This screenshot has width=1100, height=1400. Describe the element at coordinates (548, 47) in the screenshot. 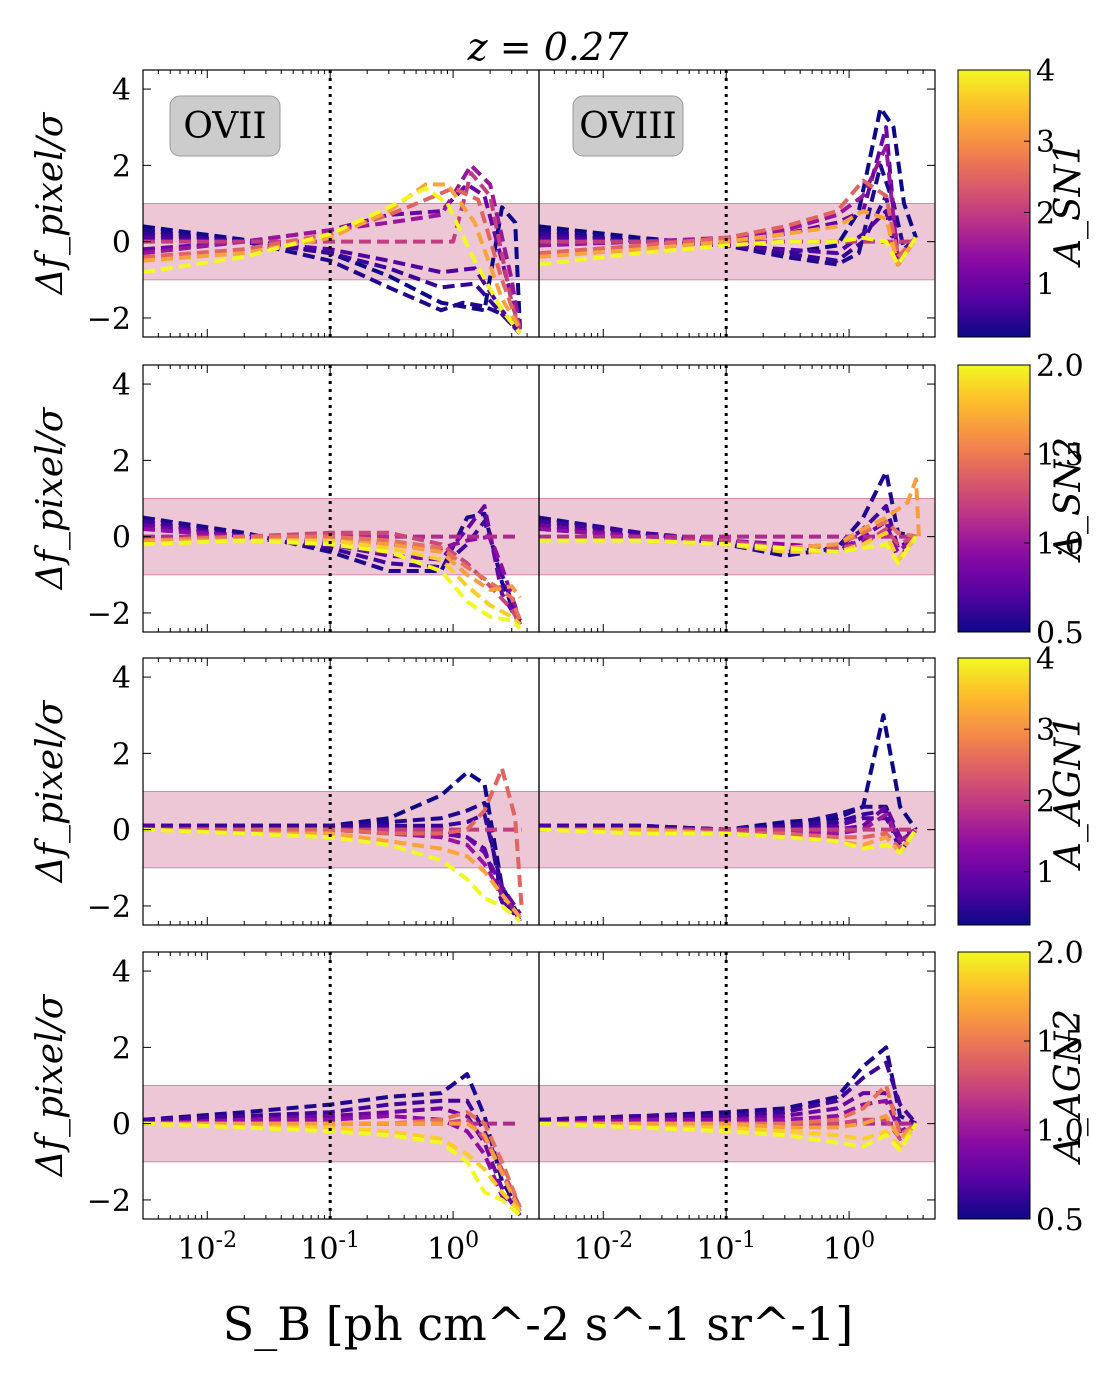

I see `figure-title: z = 0.27` at that location.